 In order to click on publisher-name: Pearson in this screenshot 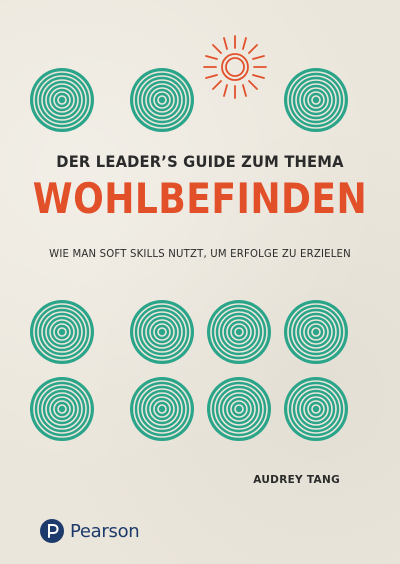, I will do `click(105, 531)`.